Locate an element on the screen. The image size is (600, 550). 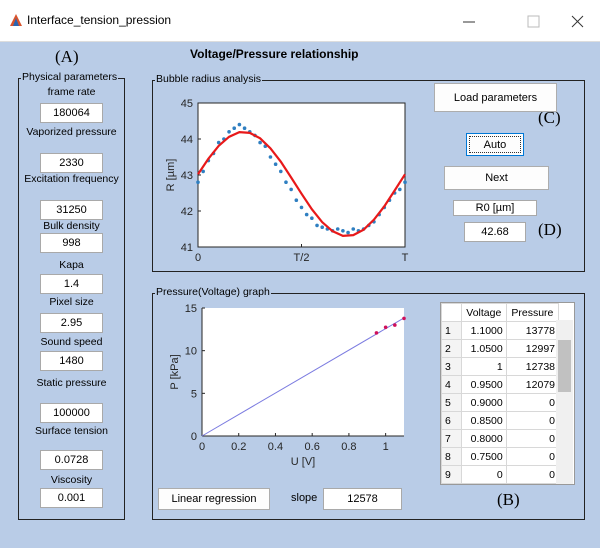
table-cell: 12079 is located at coordinates (532, 384).